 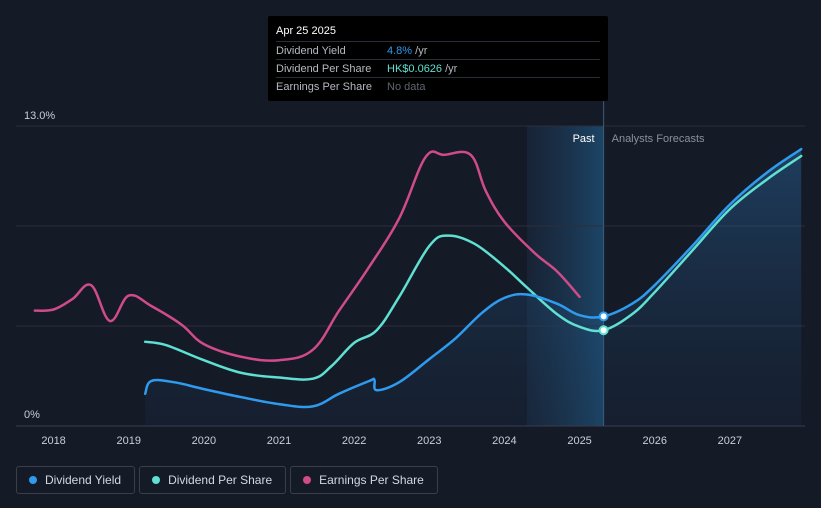 I want to click on tooltip-label: Dividend Yield, so click(x=311, y=51).